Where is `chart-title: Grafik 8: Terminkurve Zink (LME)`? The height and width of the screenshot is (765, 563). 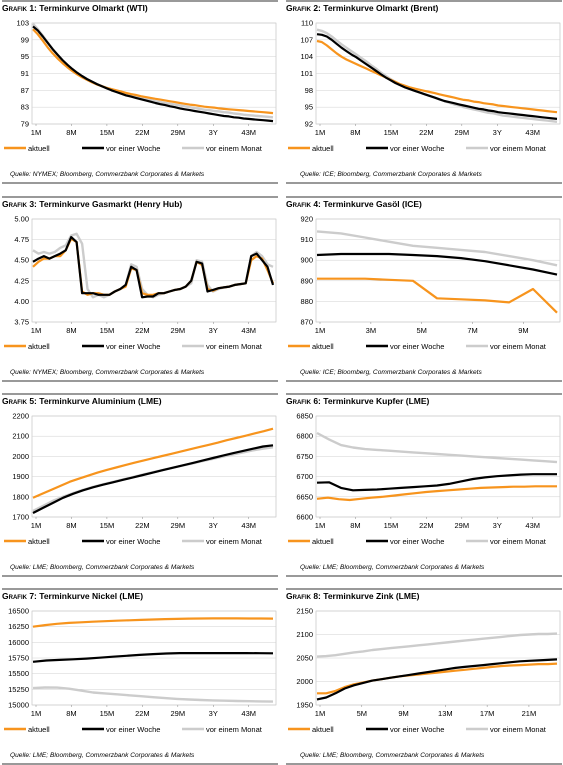 chart-title: Grafik 8: Terminkurve Zink (LME) is located at coordinates (424, 596).